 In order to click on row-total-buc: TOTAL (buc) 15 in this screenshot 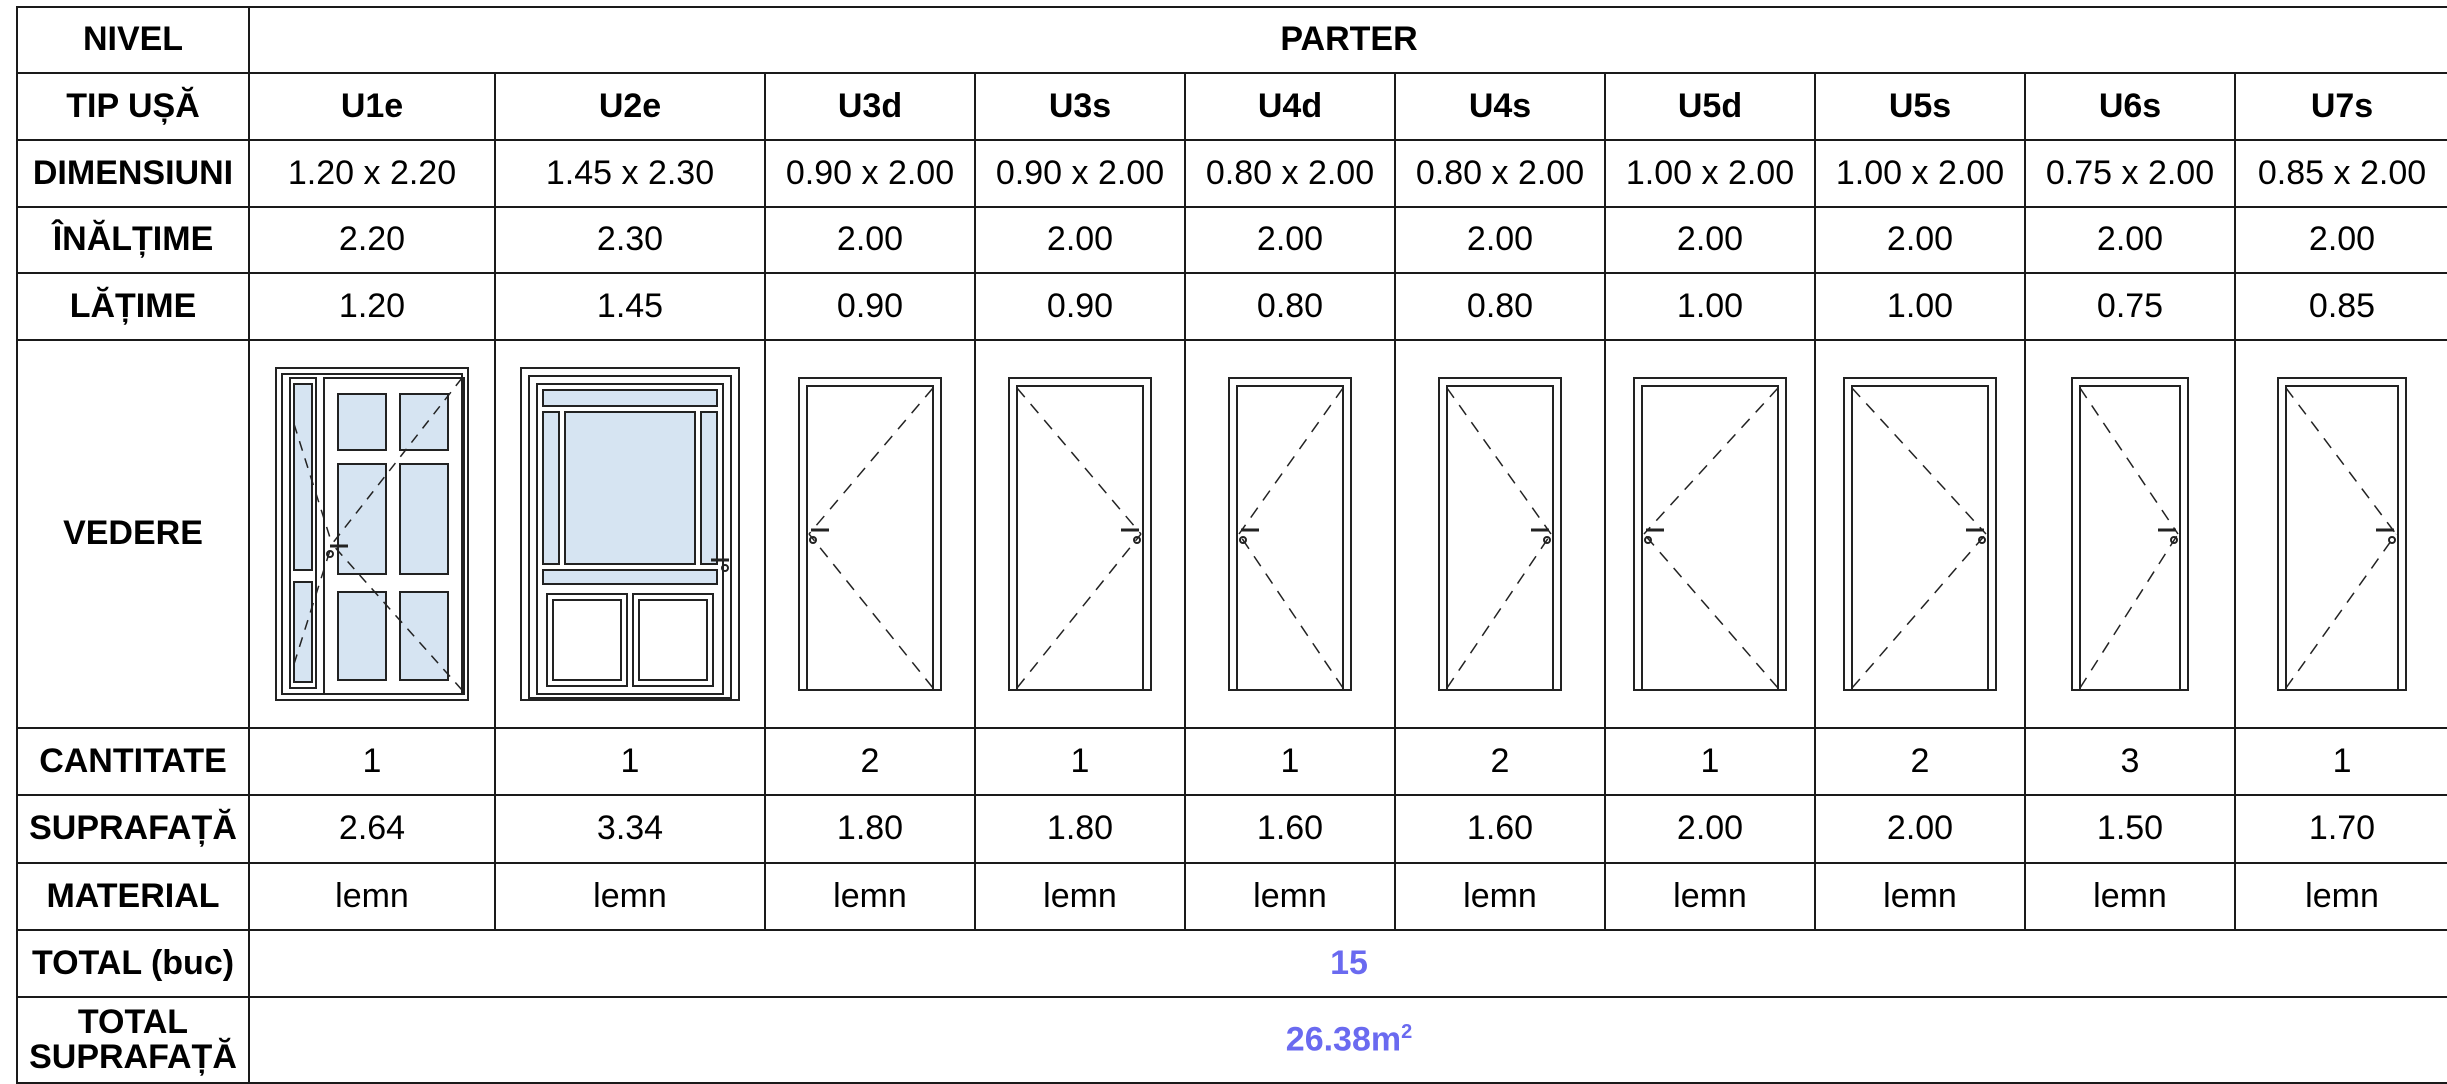, I will do `click(1231, 964)`.